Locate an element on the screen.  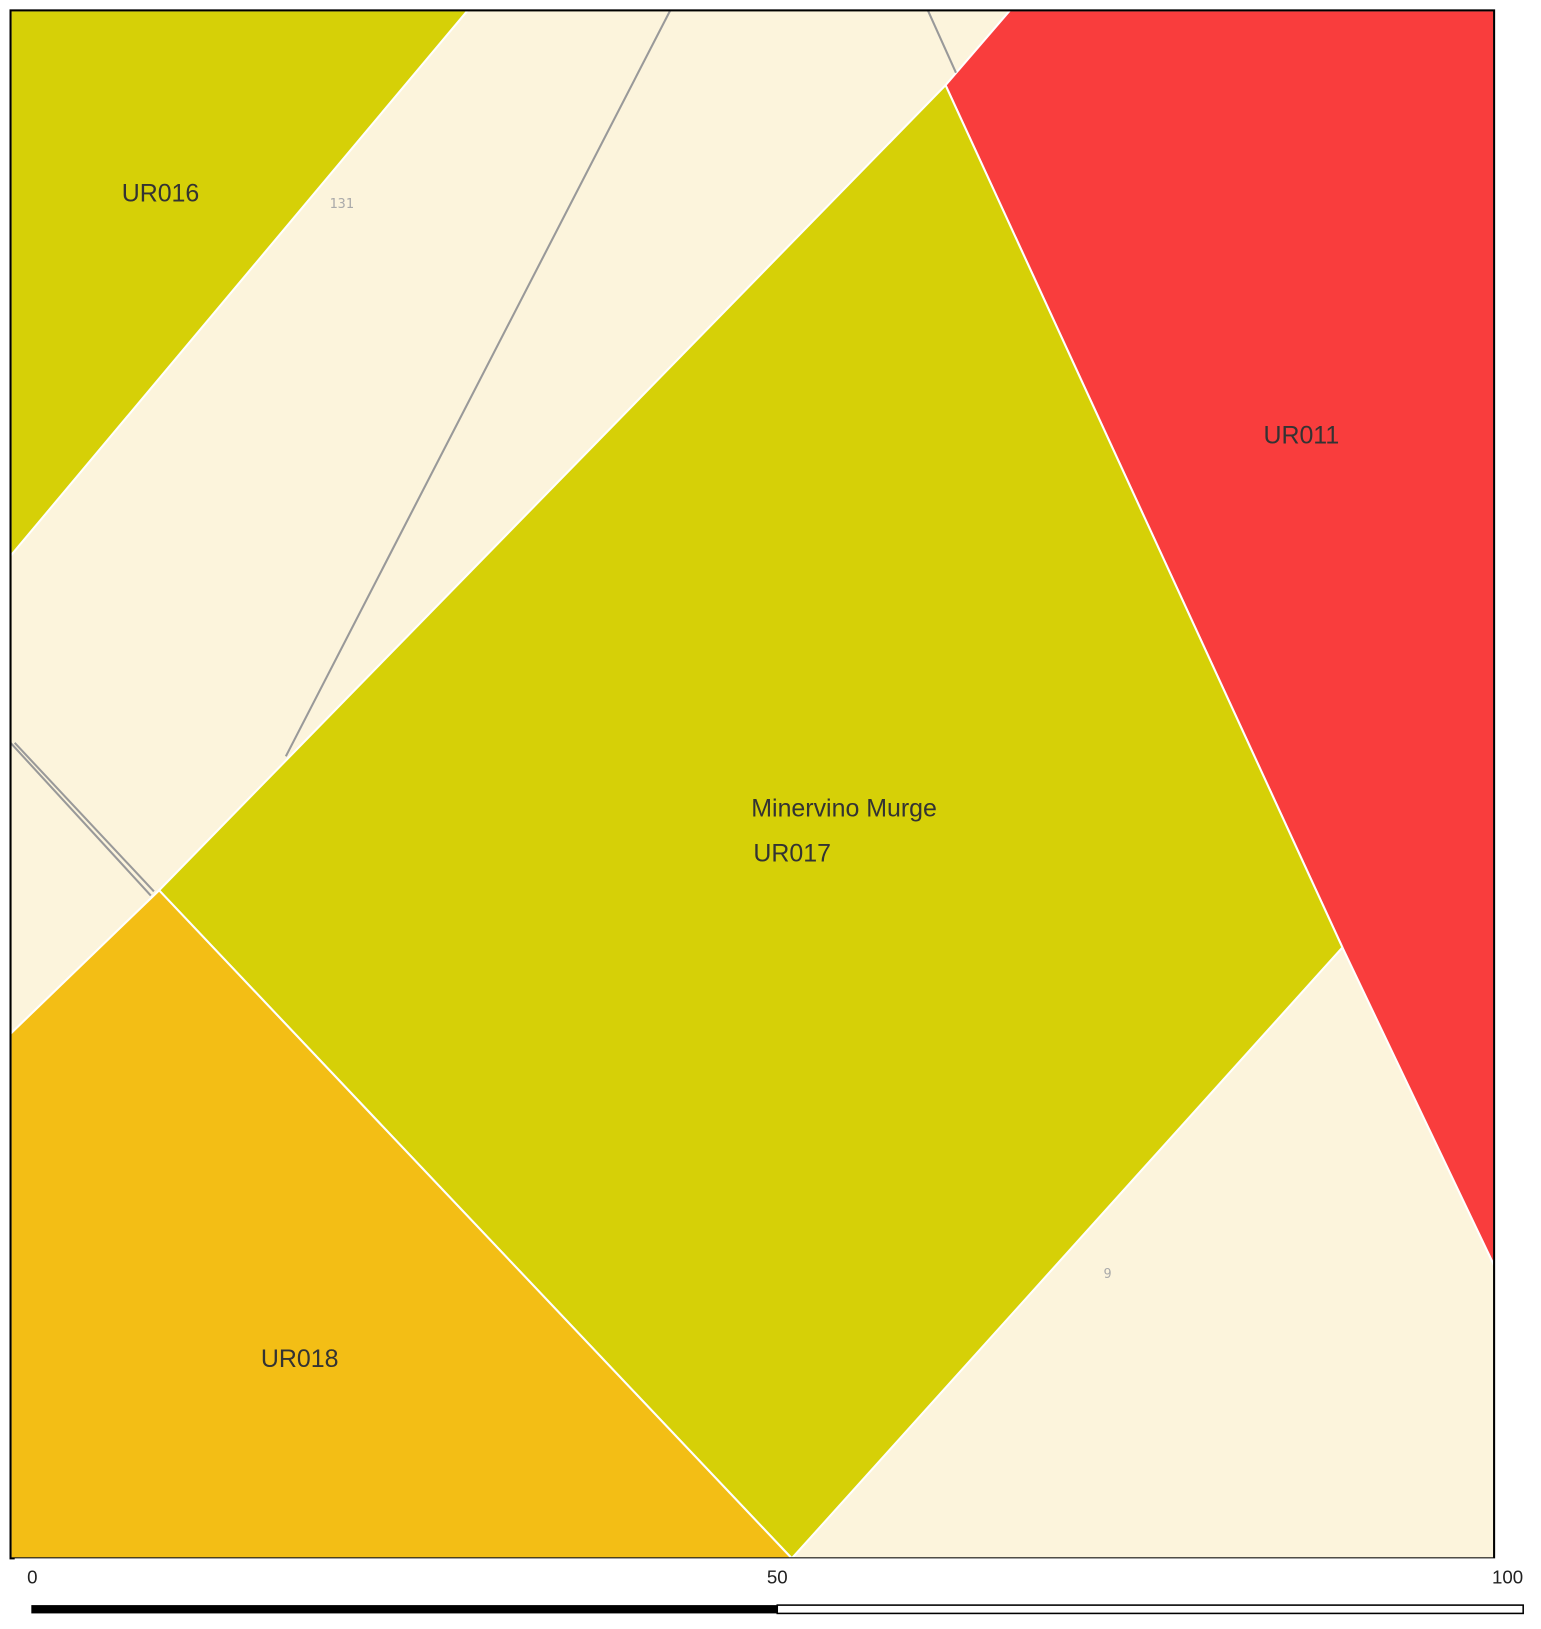
zone-label: UR018 is located at coordinates (300, 1359).